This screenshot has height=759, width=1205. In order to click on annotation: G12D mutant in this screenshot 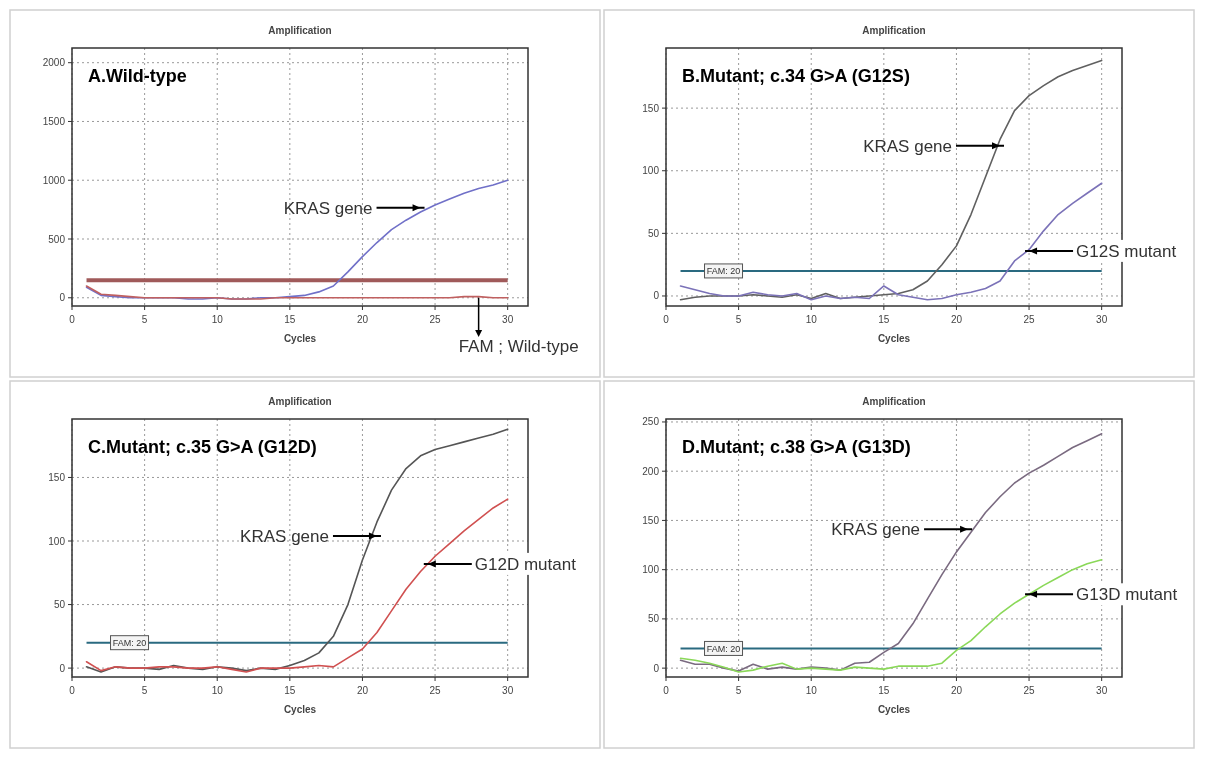, I will do `click(525, 564)`.